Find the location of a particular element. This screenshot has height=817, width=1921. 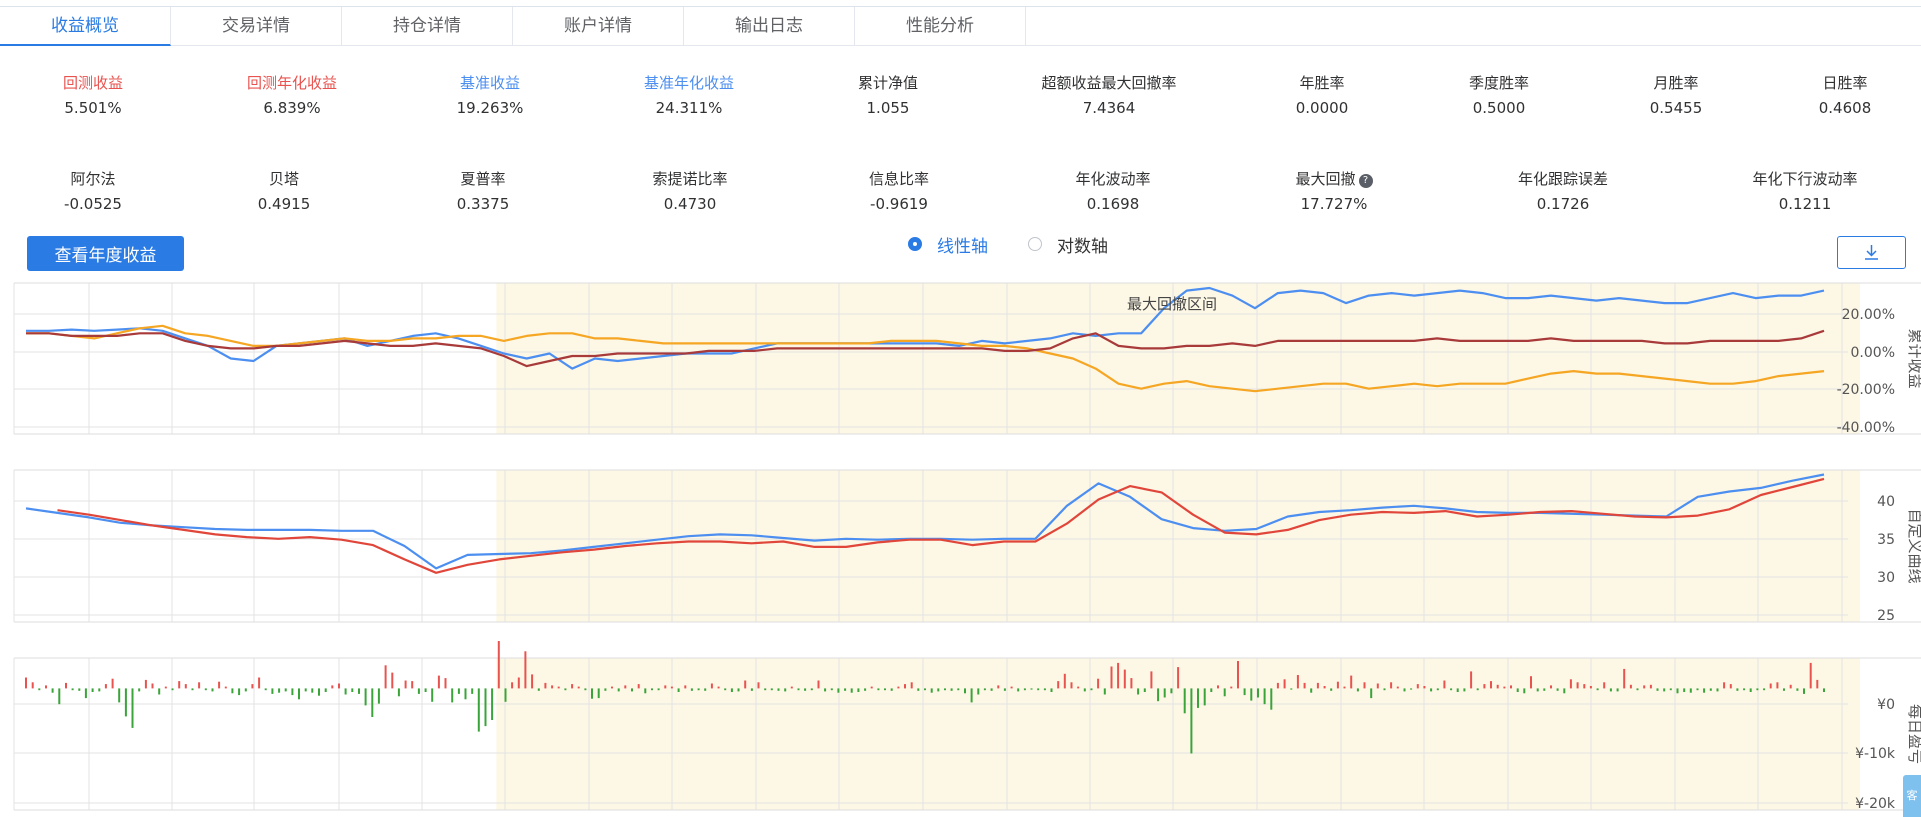

metric-label: 超额收益最大回撤率 is located at coordinates (1109, 83).